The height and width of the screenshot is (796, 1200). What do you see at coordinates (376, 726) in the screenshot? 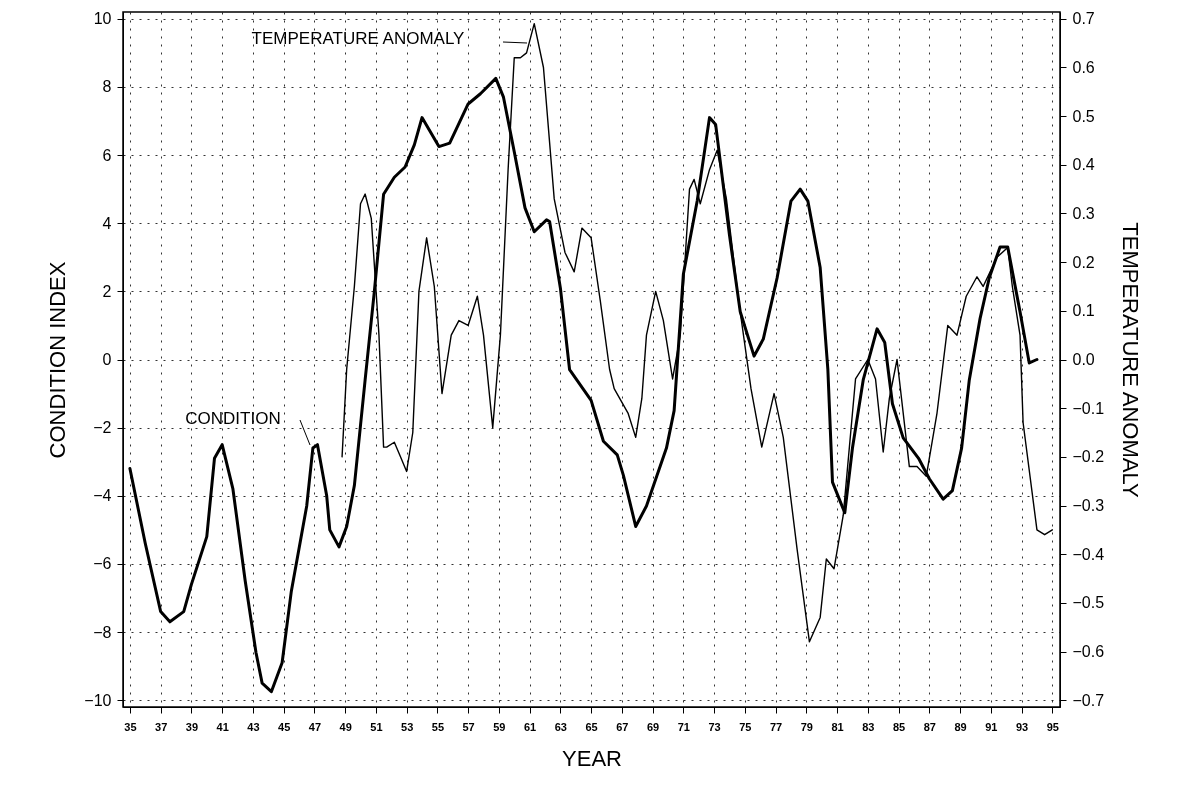
I see `x-tick-label: 51` at bounding box center [376, 726].